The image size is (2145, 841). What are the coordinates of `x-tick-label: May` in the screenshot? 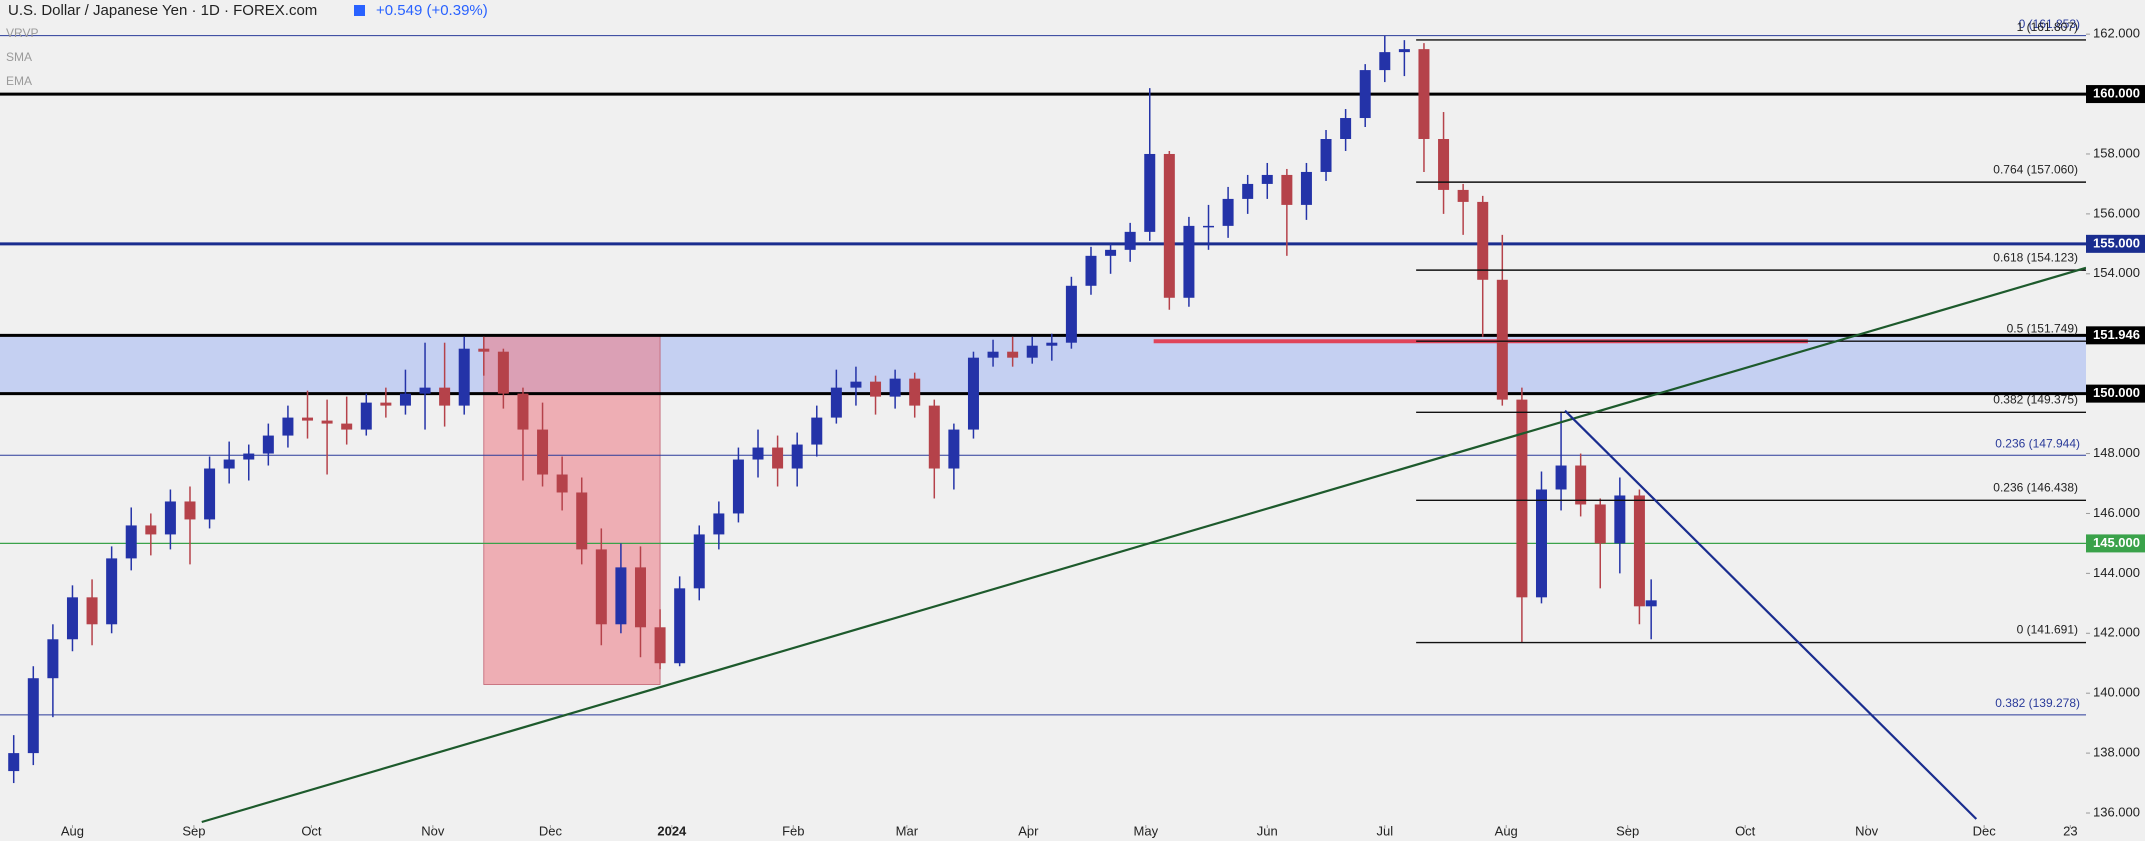 It's located at (1146, 830).